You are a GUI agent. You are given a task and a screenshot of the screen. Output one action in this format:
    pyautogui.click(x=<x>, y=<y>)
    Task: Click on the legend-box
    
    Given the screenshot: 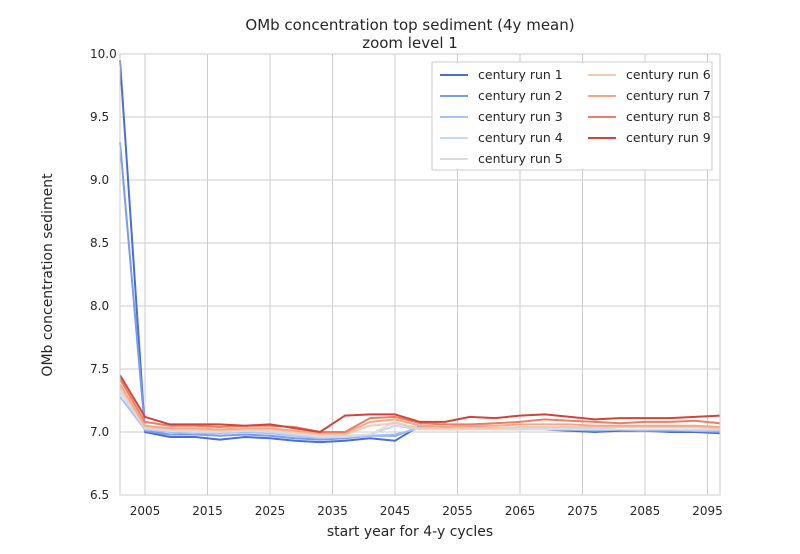 What is the action you would take?
    pyautogui.click(x=572, y=116)
    